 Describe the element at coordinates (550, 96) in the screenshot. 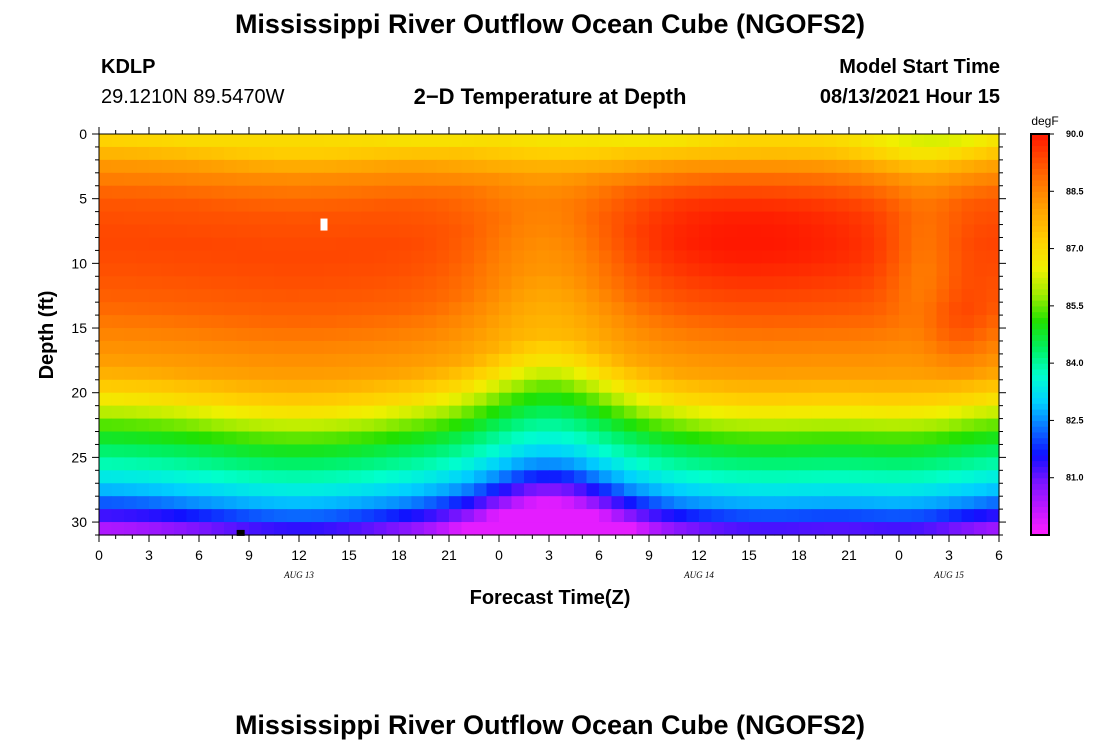

I see `chart-subtitle: 2−D Temperature at Depth` at that location.